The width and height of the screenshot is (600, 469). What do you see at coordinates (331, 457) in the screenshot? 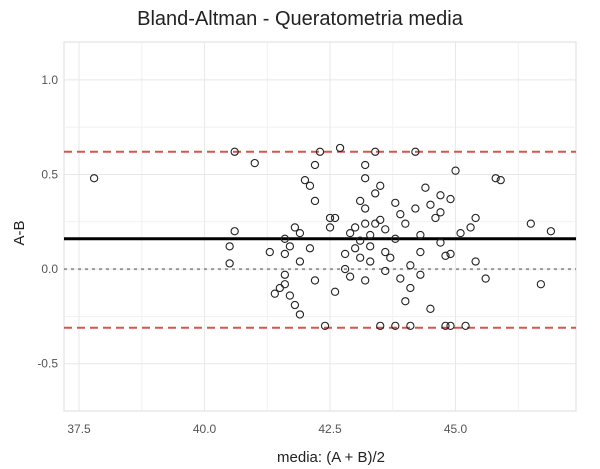
I see `x-axis-label: media: (A + B)/2` at bounding box center [331, 457].